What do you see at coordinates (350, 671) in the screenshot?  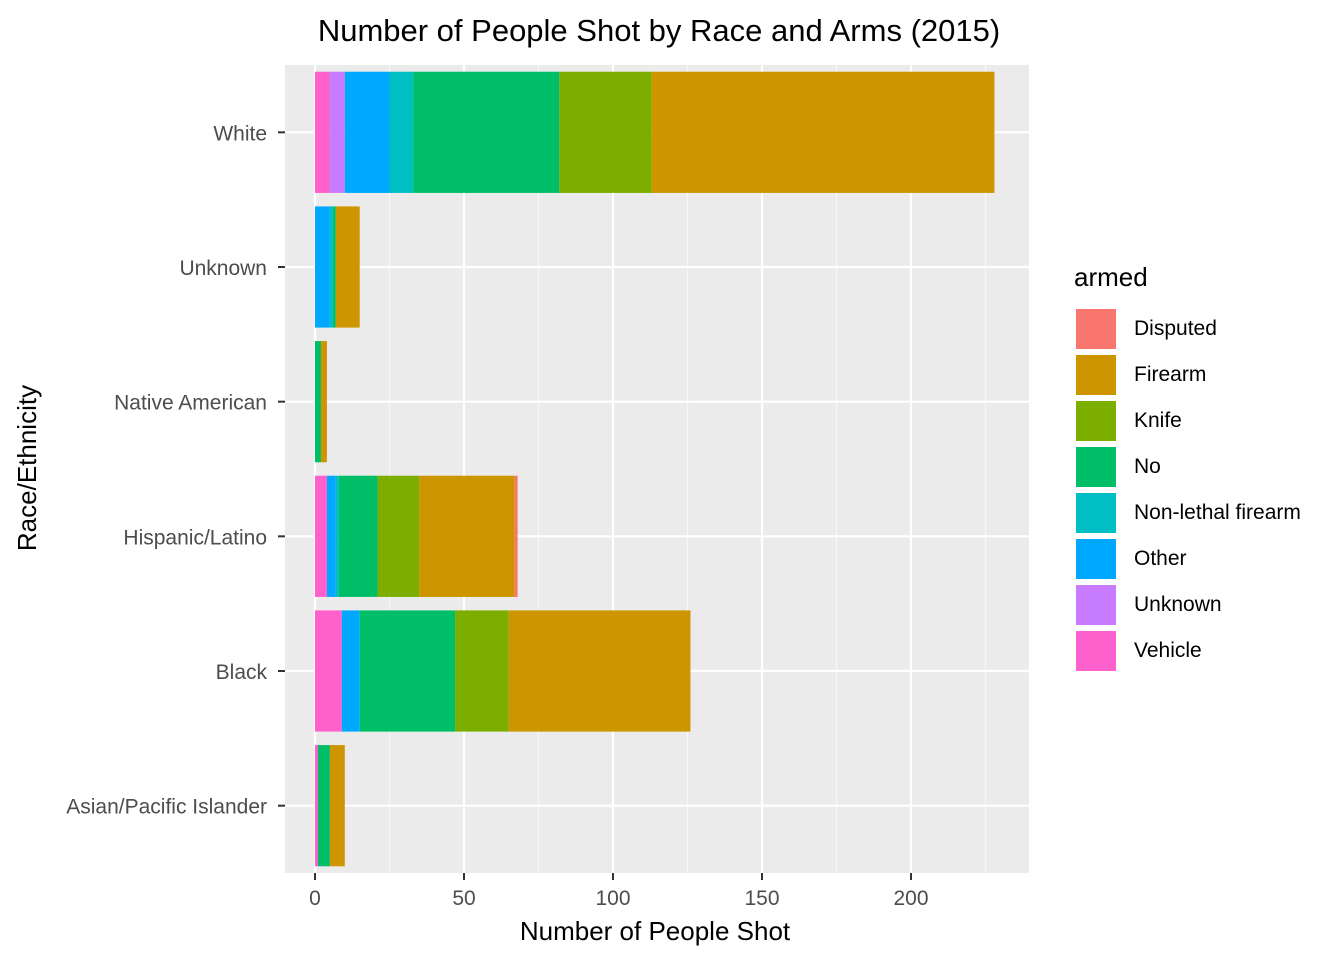 I see `bar-black-other` at bounding box center [350, 671].